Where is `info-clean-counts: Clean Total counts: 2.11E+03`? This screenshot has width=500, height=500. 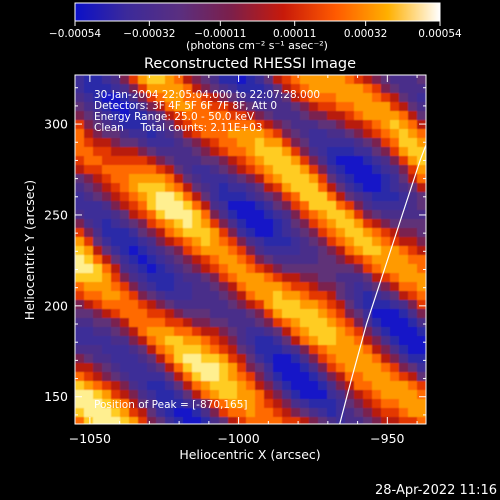 info-clean-counts: Clean Total counts: 2.11E+03 is located at coordinates (178, 128).